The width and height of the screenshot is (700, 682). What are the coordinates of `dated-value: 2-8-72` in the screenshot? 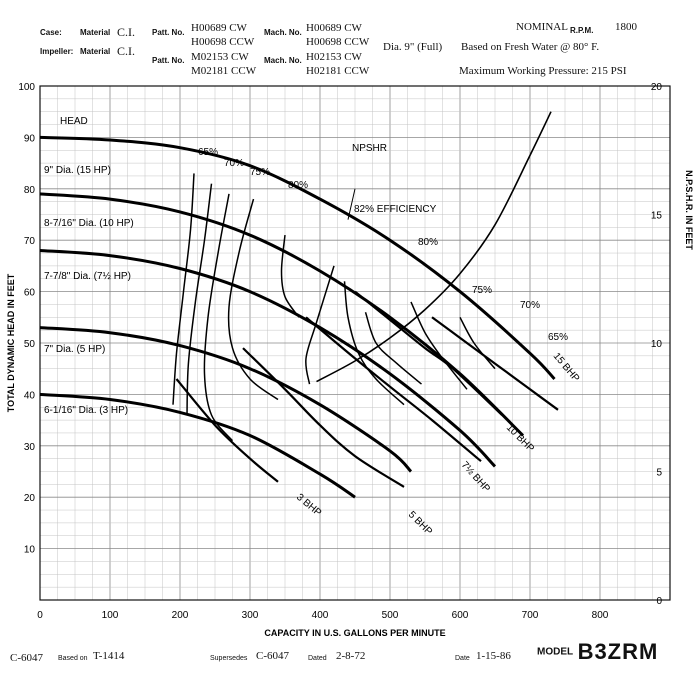 It's located at (351, 656).